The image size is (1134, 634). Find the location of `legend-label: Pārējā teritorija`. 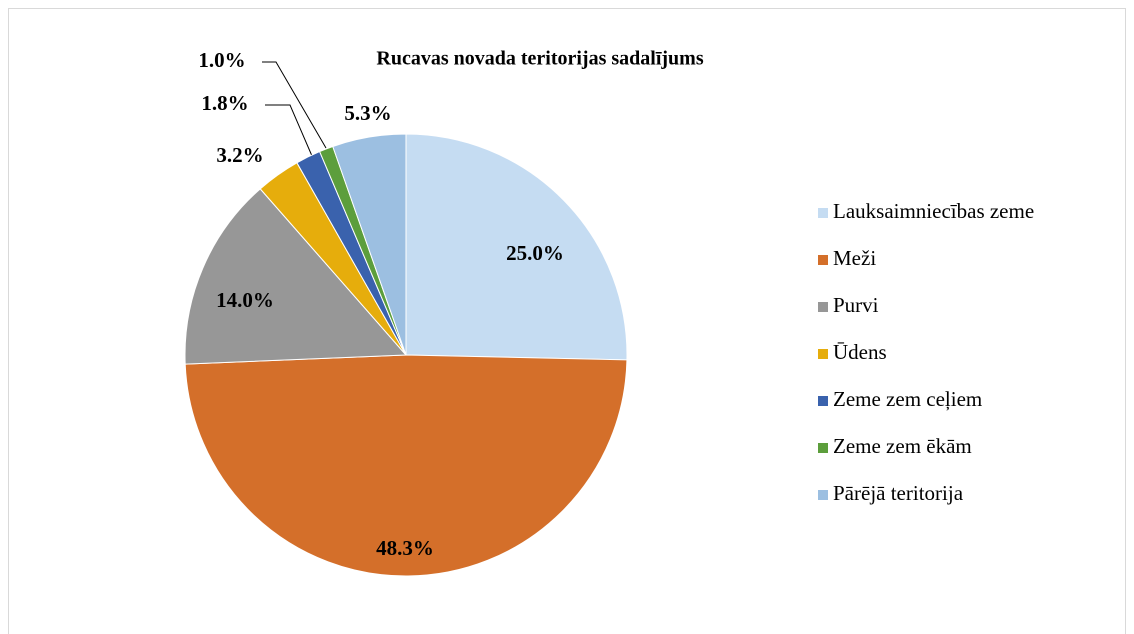

legend-label: Pārējā teritorija is located at coordinates (898, 493).